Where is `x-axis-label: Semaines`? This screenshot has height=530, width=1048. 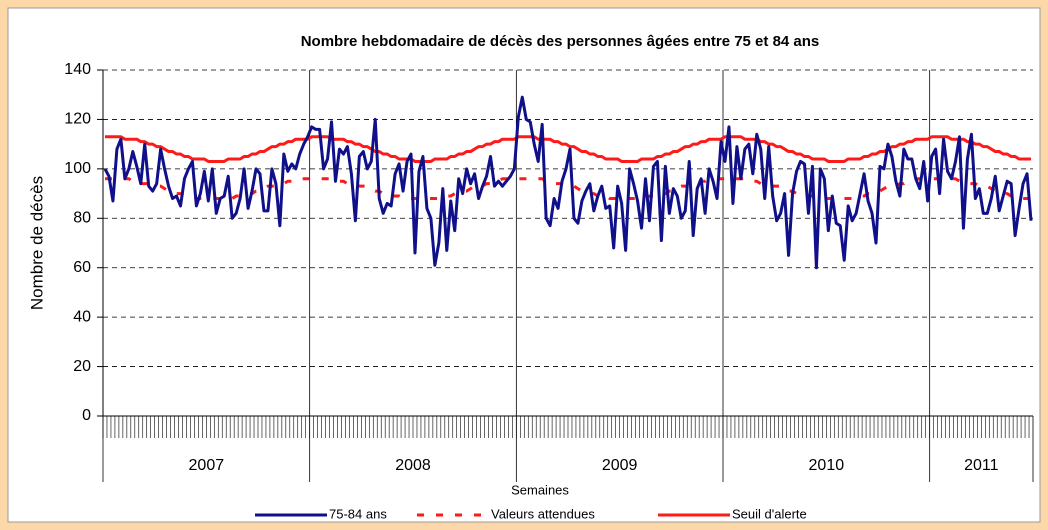 x-axis-label: Semaines is located at coordinates (540, 489).